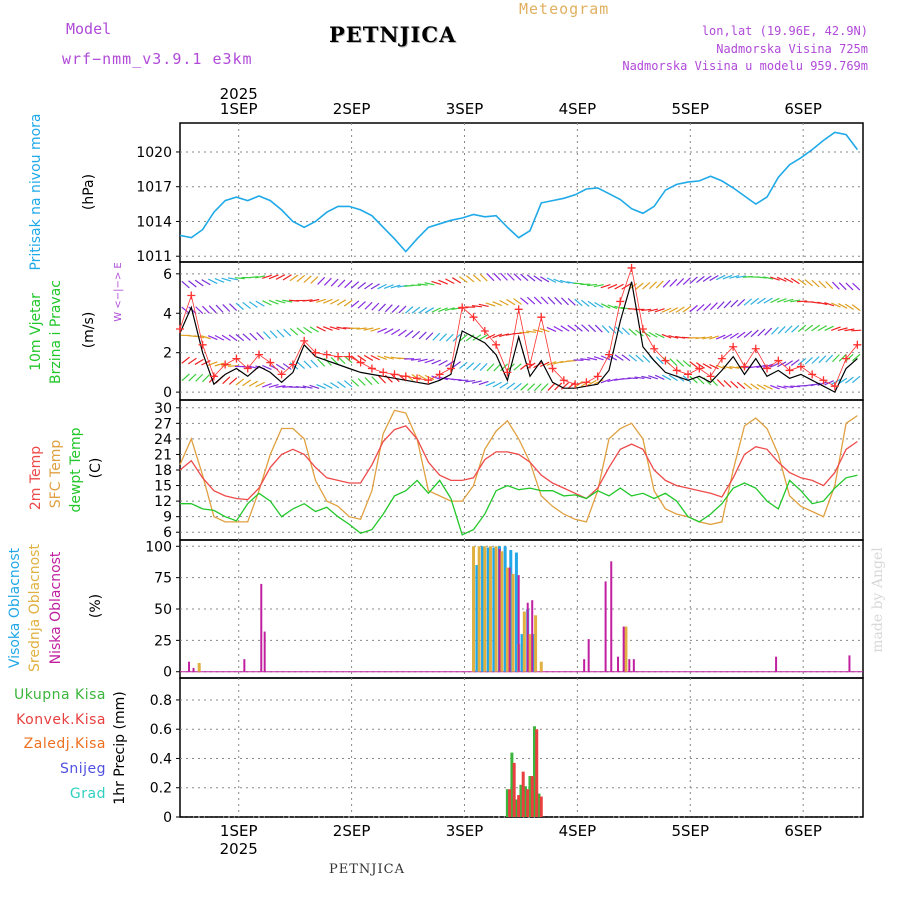 The image size is (900, 900). What do you see at coordinates (167, 354) in the screenshot?
I see `y-tick-label: 2` at bounding box center [167, 354].